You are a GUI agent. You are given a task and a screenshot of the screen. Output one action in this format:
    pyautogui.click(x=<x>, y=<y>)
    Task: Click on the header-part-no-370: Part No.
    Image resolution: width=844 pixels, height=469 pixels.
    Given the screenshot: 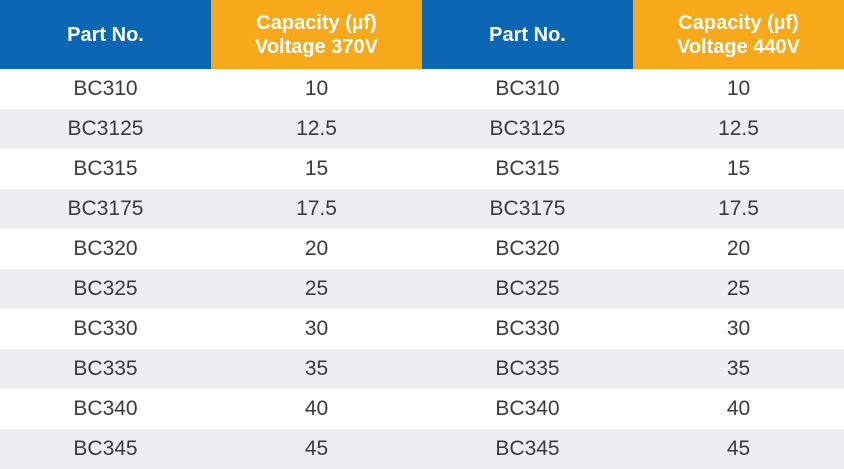 What is the action you would take?
    pyautogui.click(x=105, y=34)
    